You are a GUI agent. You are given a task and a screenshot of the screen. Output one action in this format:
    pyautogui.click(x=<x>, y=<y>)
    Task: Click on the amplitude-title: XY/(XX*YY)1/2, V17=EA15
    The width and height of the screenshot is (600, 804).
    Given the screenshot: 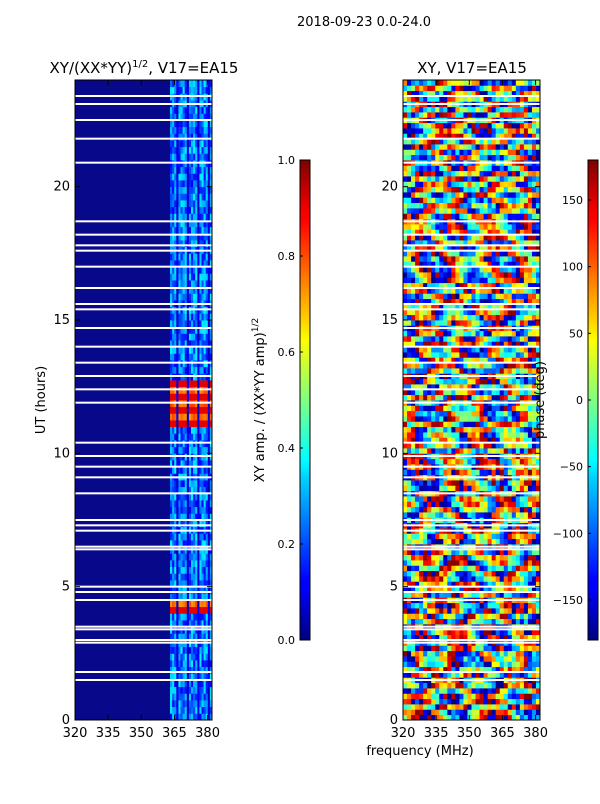 What is the action you would take?
    pyautogui.click(x=144, y=68)
    